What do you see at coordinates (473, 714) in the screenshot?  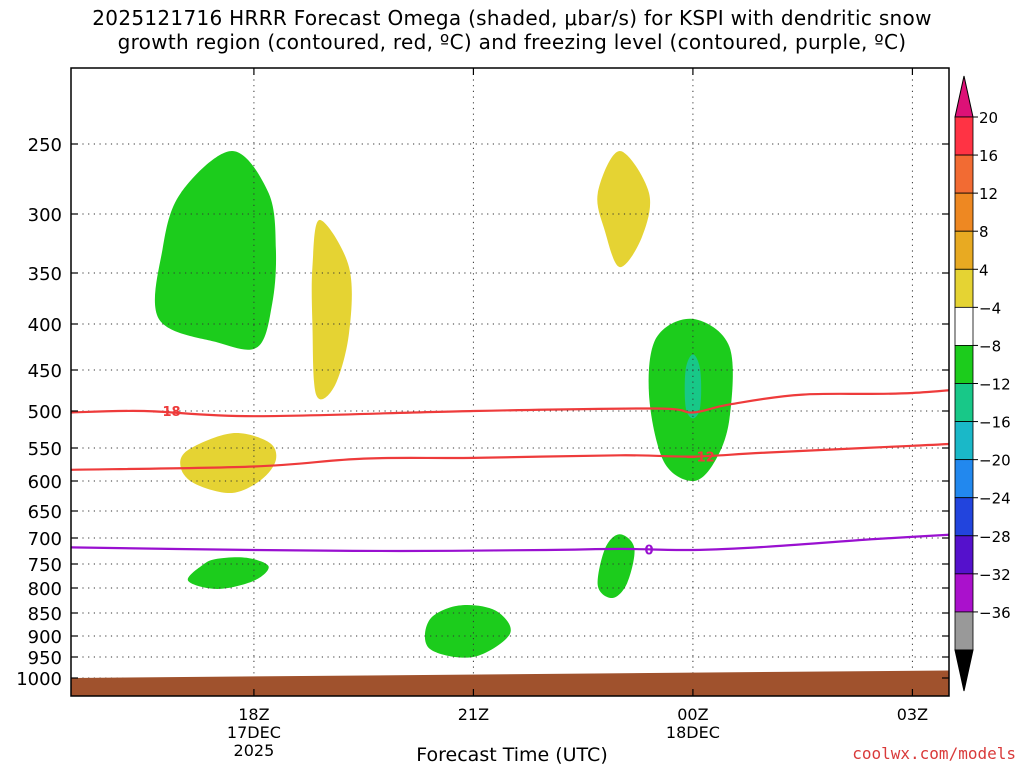 I see `x-tick-label-21Z-0: 21Z` at bounding box center [473, 714].